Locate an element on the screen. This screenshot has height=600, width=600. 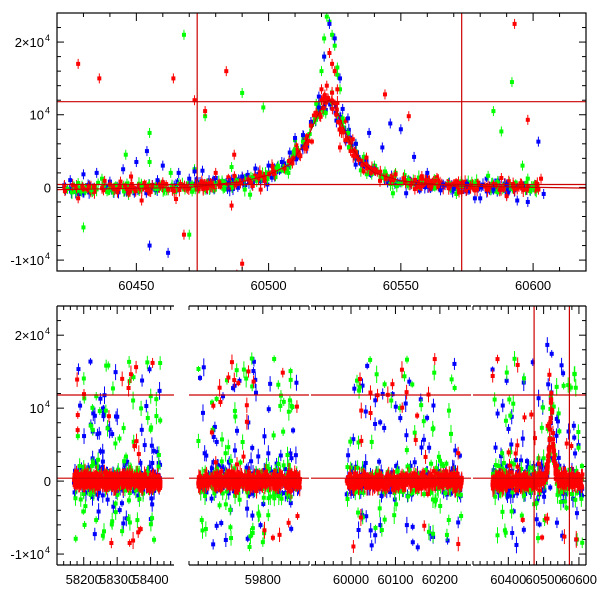
top-xtick-label: 60450 is located at coordinates (136, 285).